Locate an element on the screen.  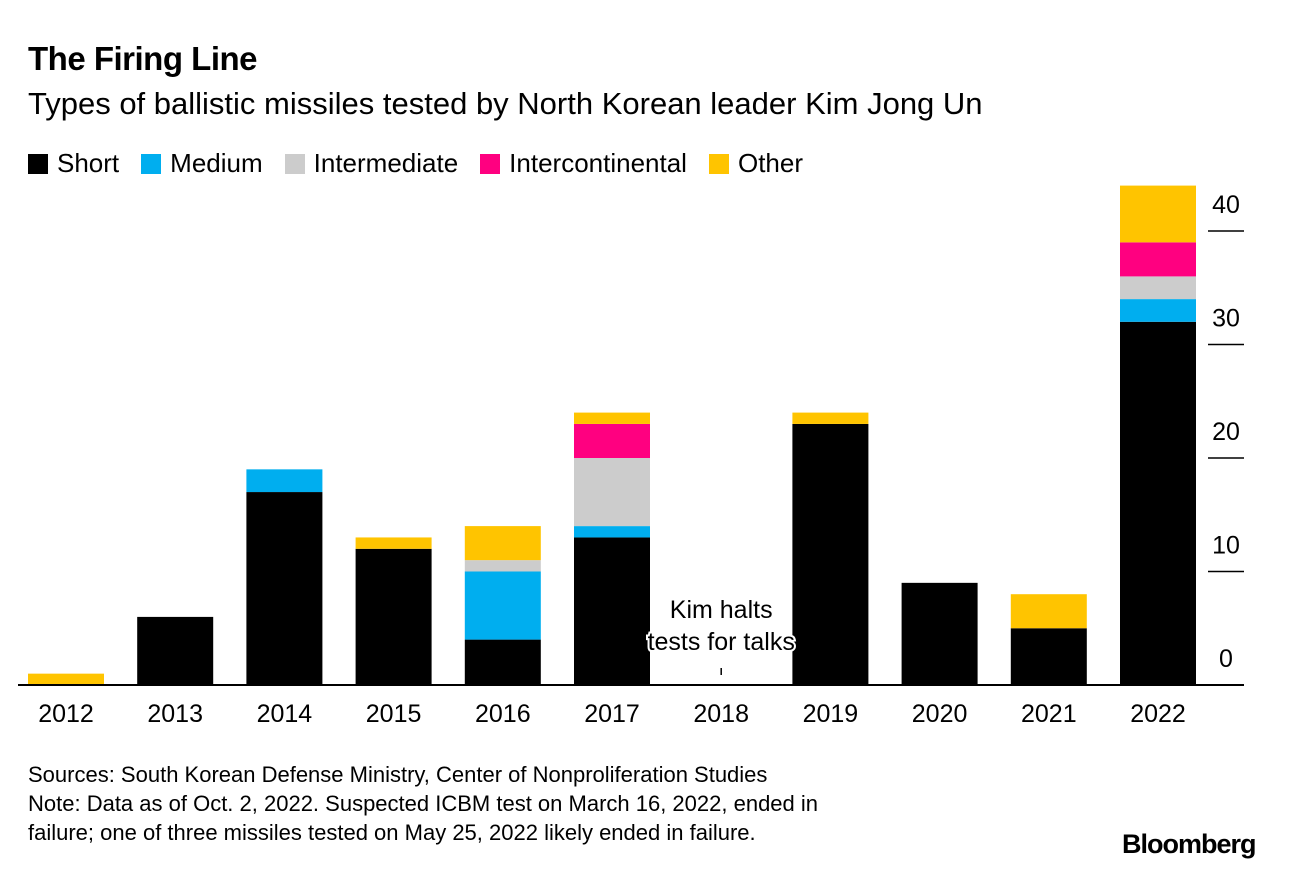
legend-label-short: Short is located at coordinates (88, 163).